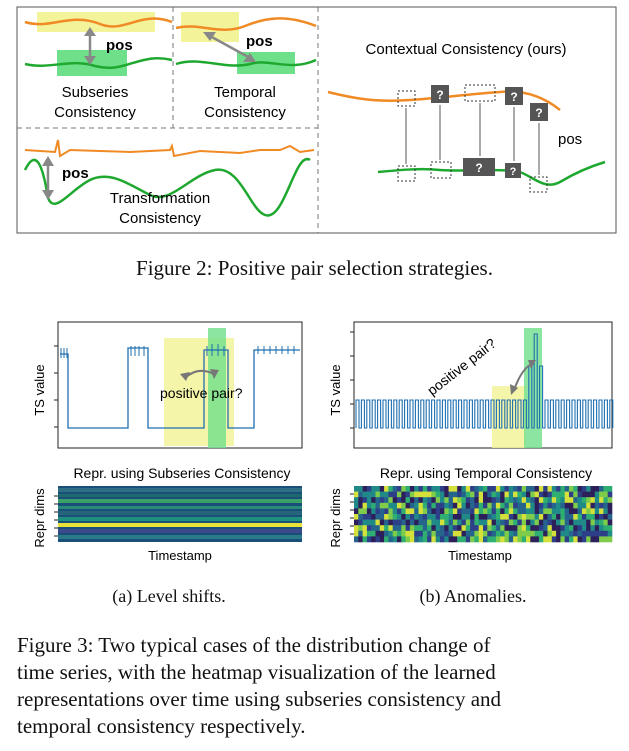 The width and height of the screenshot is (629, 751). What do you see at coordinates (514, 96) in the screenshot?
I see `masked-box` at bounding box center [514, 96].